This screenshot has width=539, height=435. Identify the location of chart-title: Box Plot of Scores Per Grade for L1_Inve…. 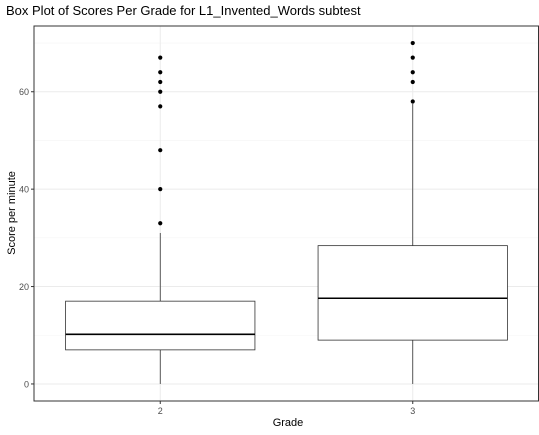
(183, 10).